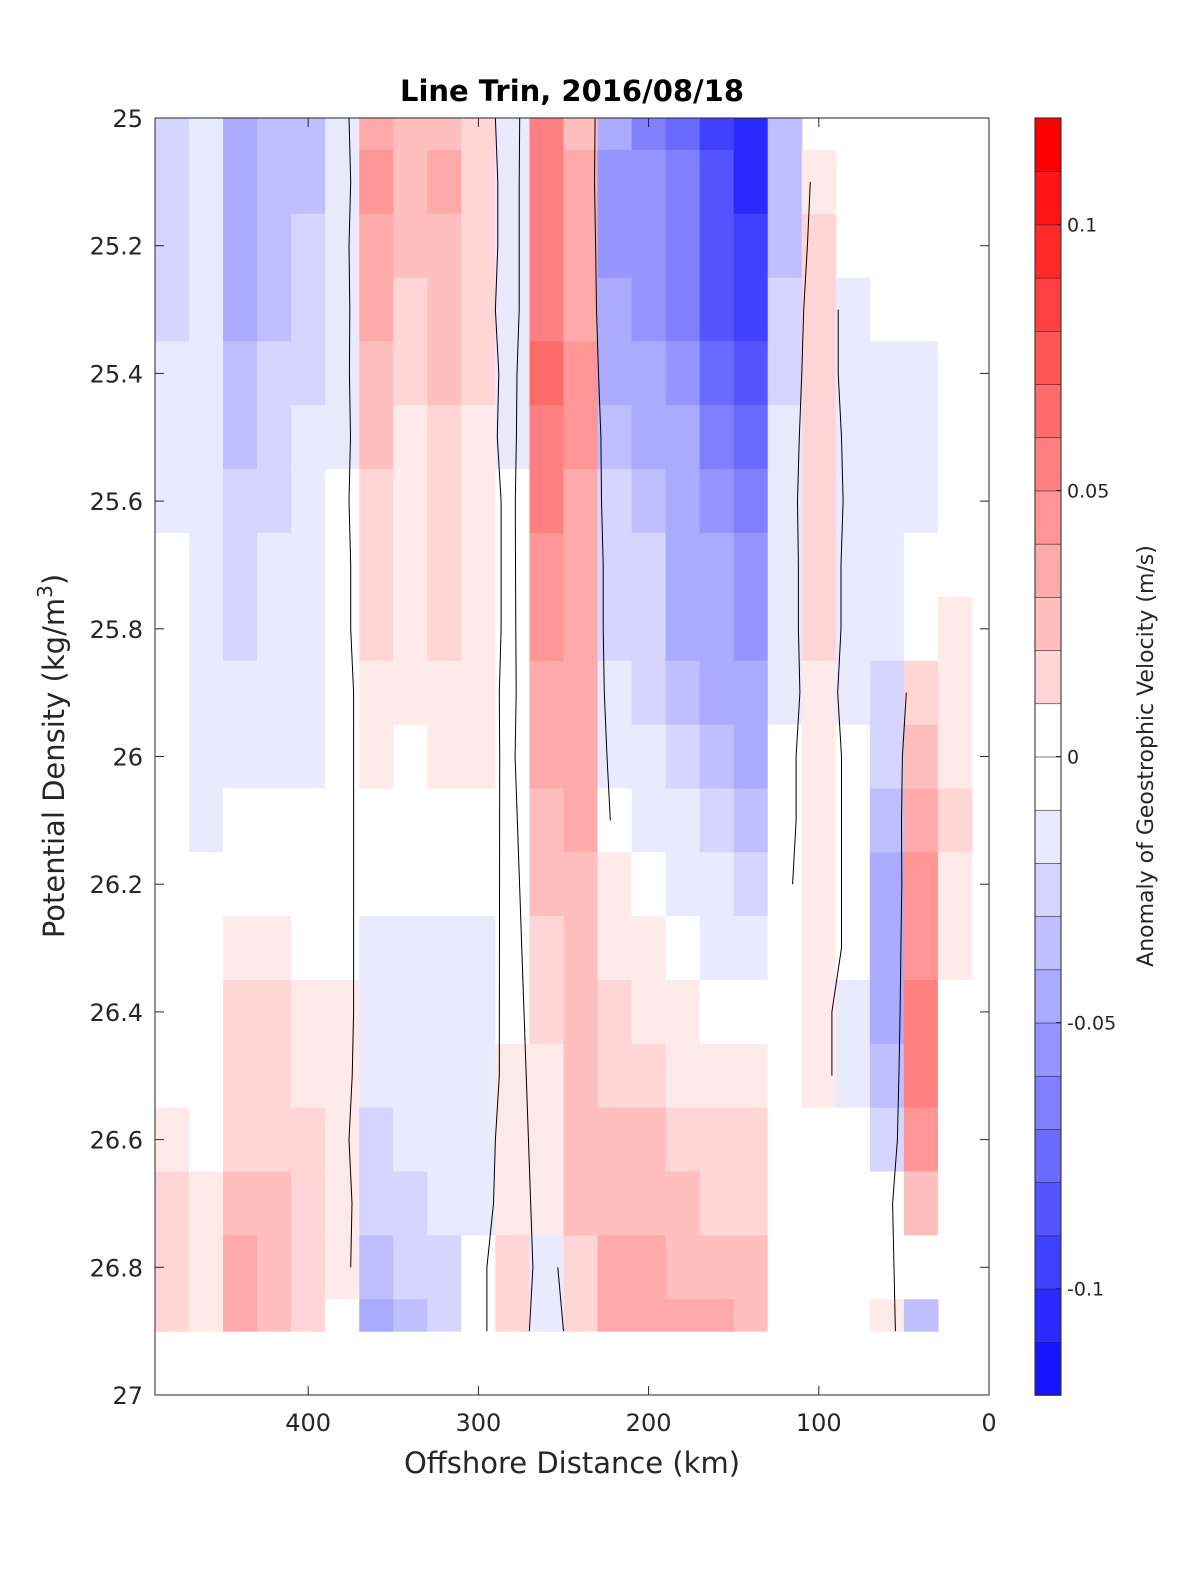 This screenshot has width=1200, height=1575. What do you see at coordinates (116, 630) in the screenshot?
I see `y-tick-label: 25.8` at bounding box center [116, 630].